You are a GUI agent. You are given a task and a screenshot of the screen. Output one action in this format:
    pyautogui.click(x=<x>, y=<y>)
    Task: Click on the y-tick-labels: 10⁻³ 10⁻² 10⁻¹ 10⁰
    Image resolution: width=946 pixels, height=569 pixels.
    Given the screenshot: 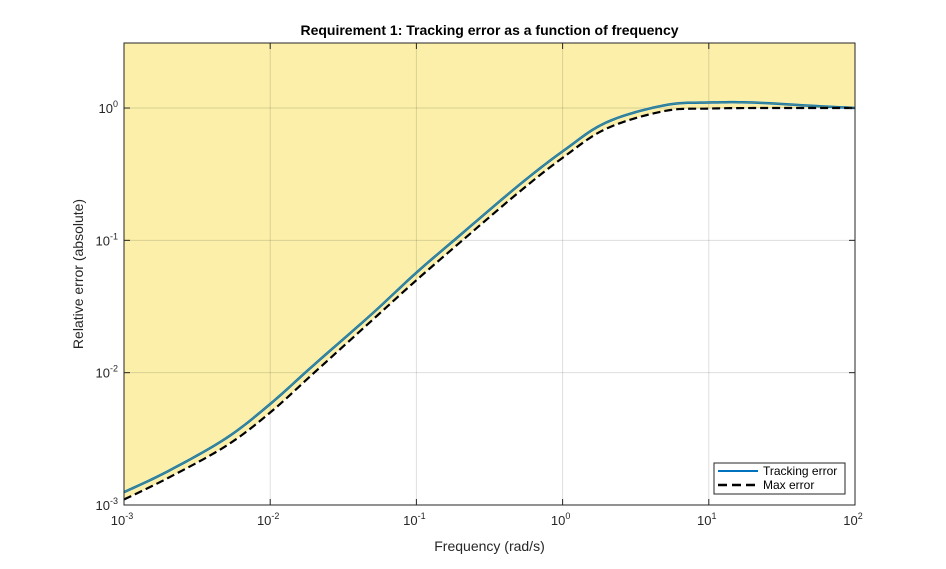 What is the action you would take?
    pyautogui.click(x=107, y=306)
    